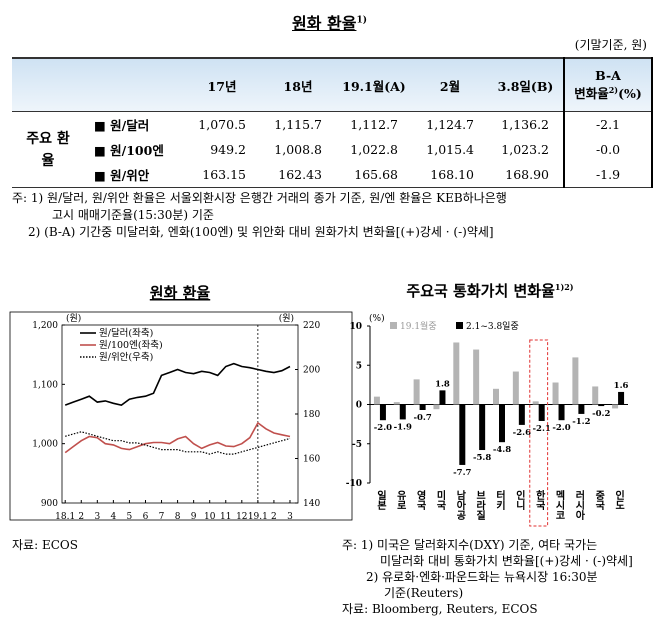 The image size is (659, 621). What do you see at coordinates (482, 577) in the screenshot?
I see `right-note: 2) 유로화·엔화·파운드화는 뉴욕시장 16:30분` at bounding box center [482, 577].